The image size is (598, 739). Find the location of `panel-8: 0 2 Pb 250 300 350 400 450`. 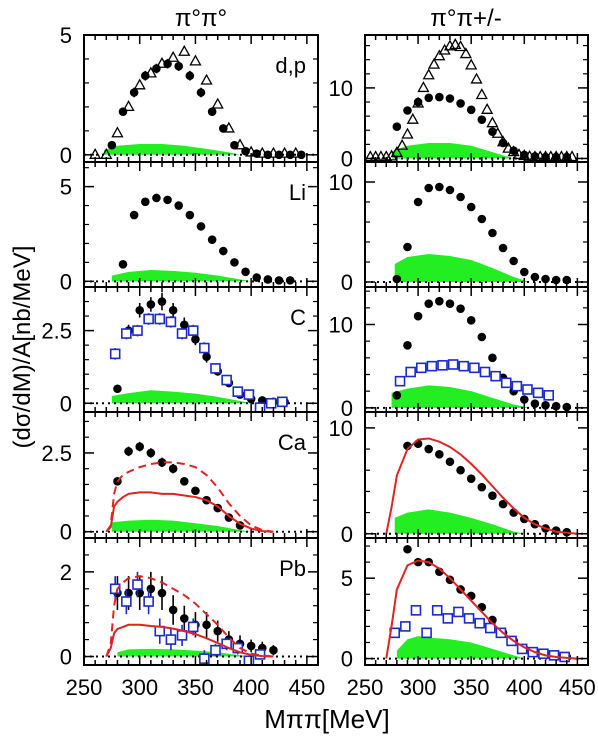

panel-8: 0 2 Pb 250 300 350 400 450 is located at coordinates (192, 618).